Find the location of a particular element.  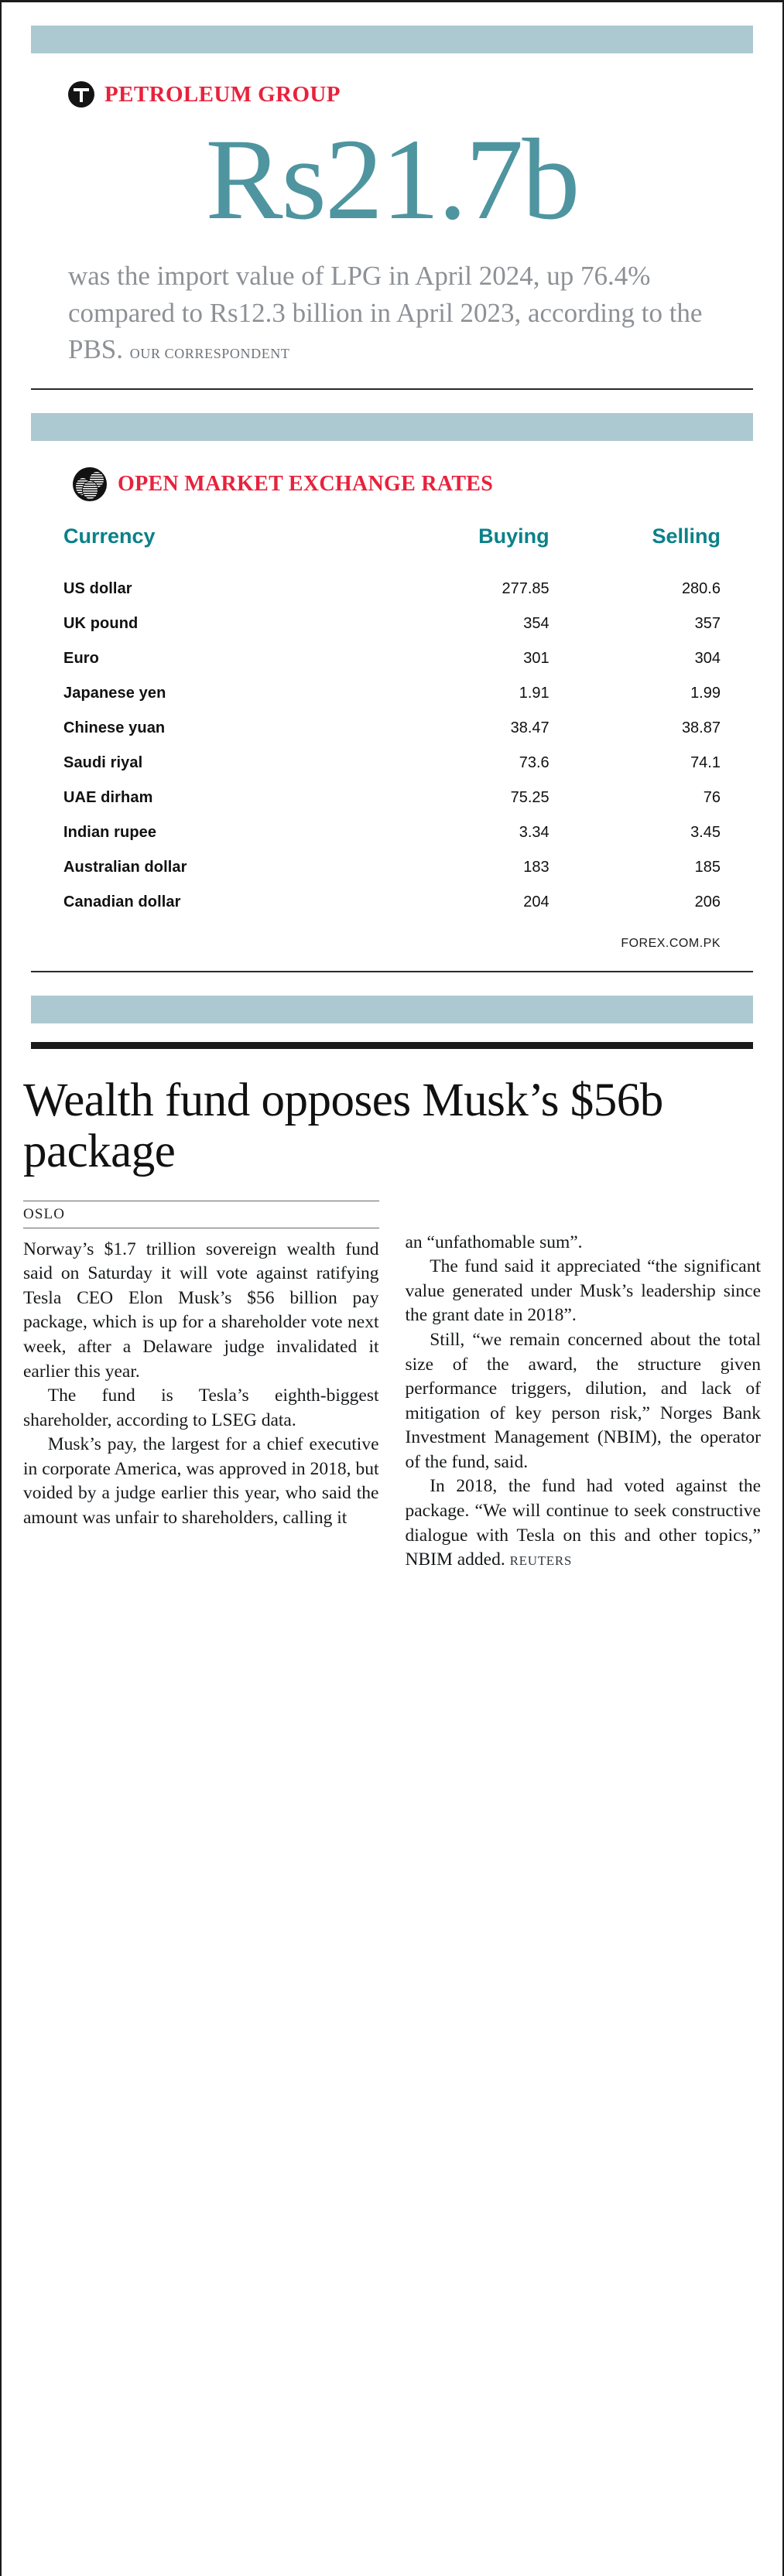

cell-currency: Canadian dollar is located at coordinates (122, 901).